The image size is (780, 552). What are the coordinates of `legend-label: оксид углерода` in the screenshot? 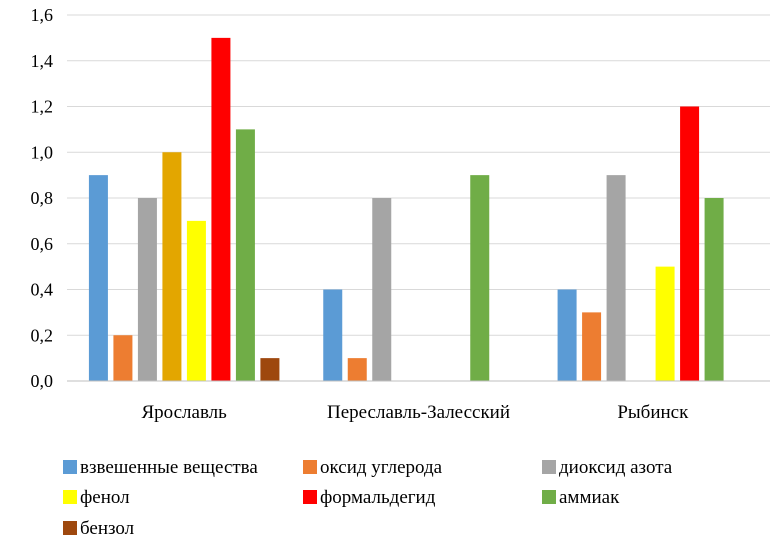 It's located at (381, 467).